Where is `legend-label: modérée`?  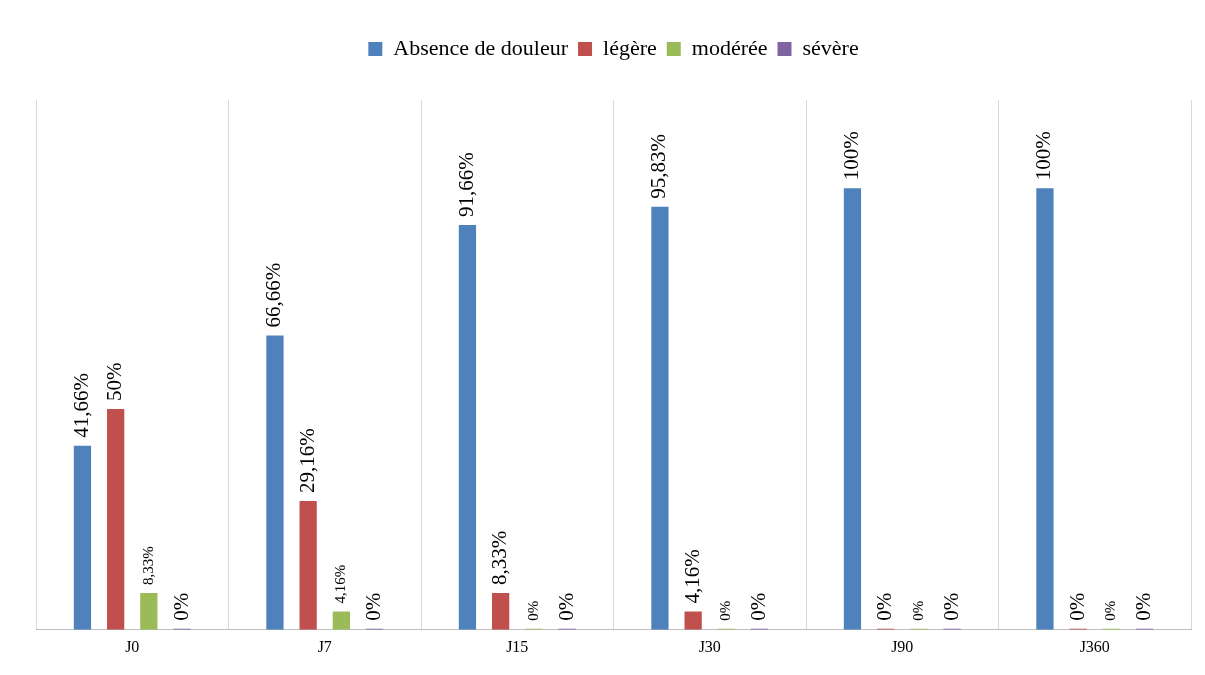
legend-label: modérée is located at coordinates (729, 47).